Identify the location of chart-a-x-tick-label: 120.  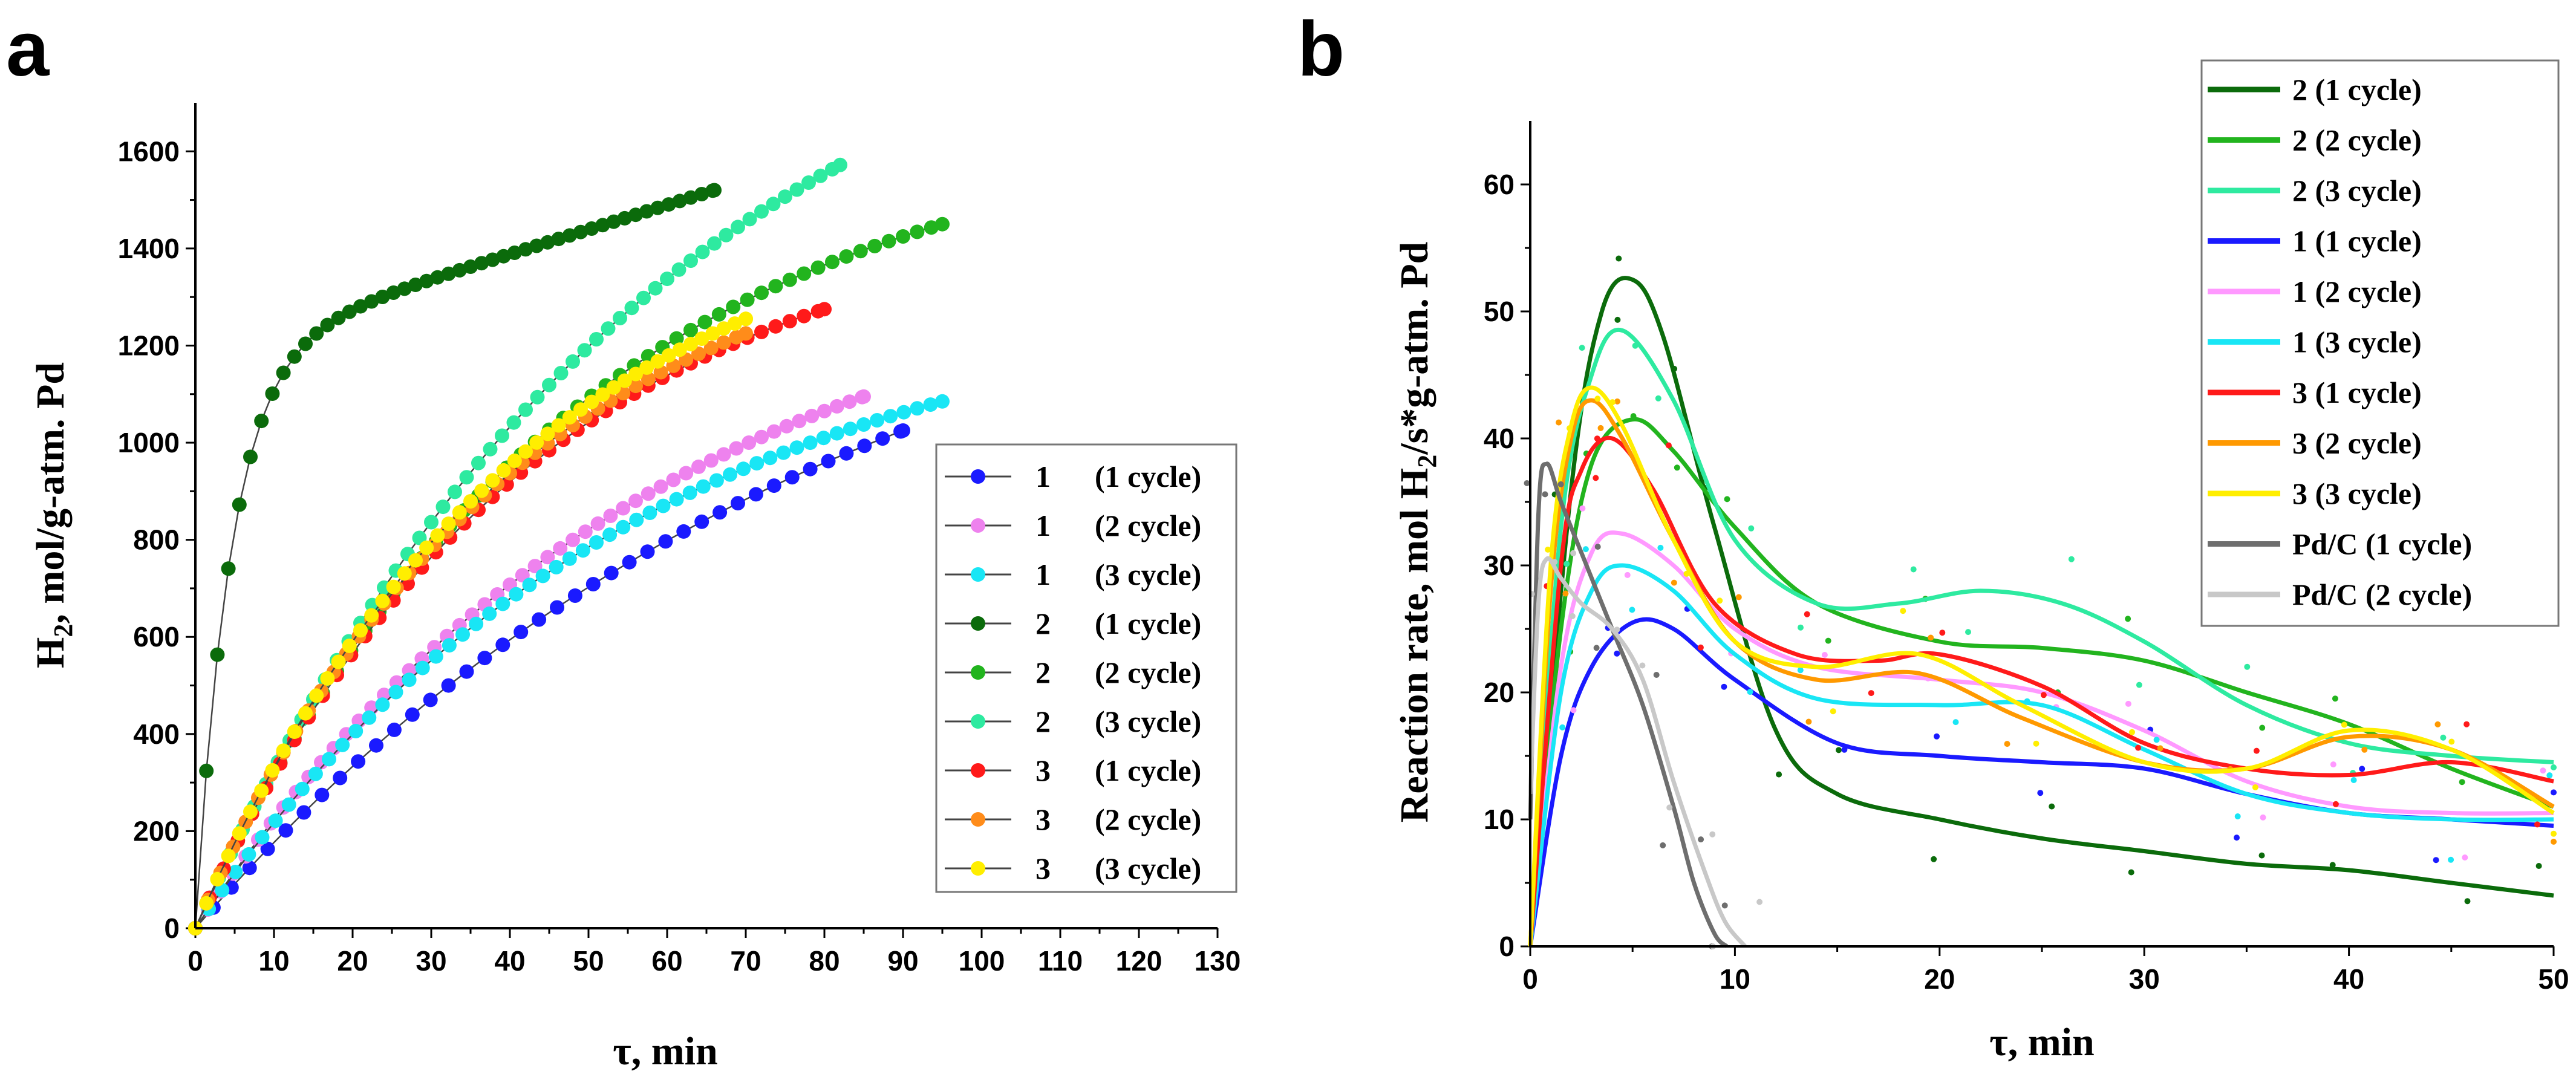
(1139, 961).